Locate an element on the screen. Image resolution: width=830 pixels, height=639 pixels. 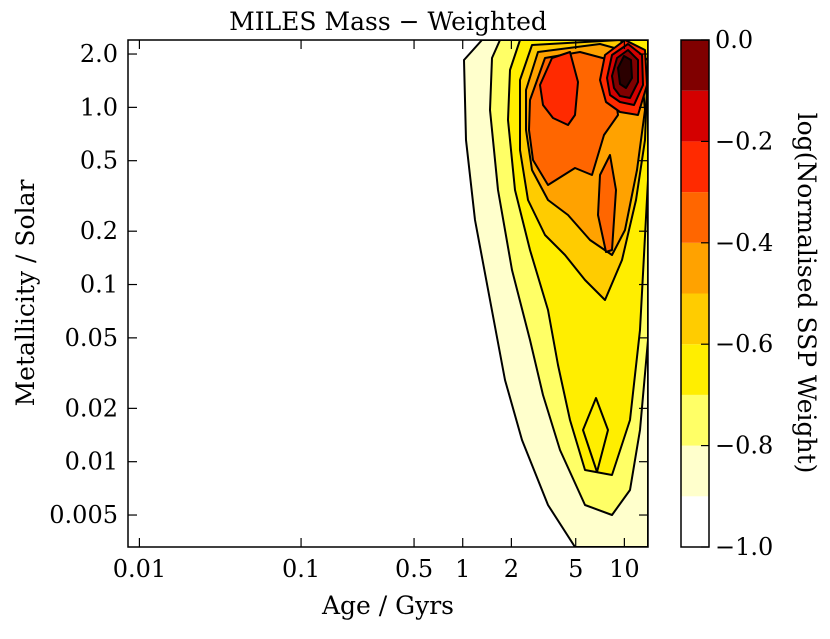
colorbar-tick-label: −0.8 is located at coordinates (744, 446).